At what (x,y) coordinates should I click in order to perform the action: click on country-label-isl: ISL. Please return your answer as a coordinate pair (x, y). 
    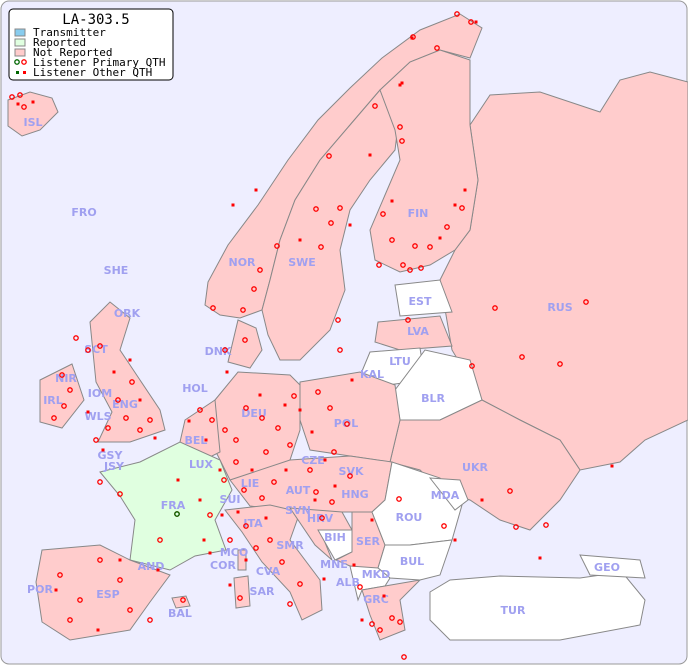
    Looking at the image, I should click on (32, 122).